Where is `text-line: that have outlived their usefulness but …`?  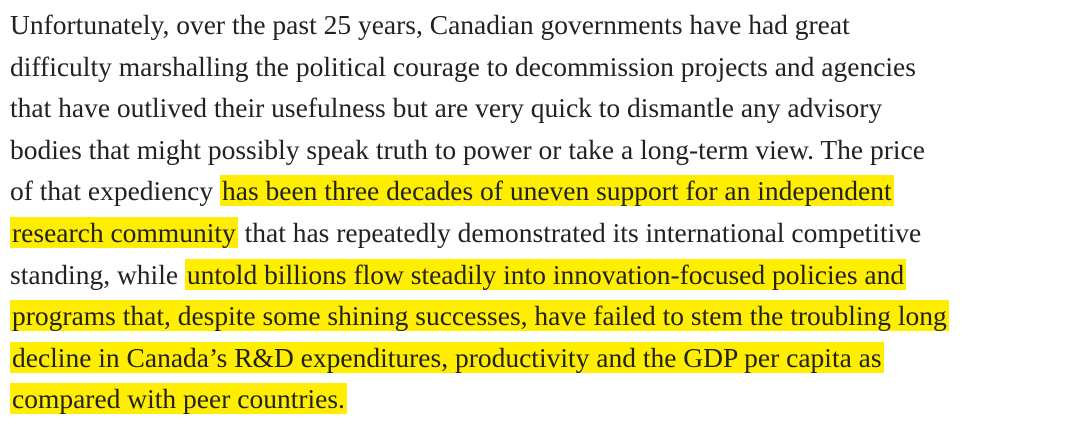 text-line: that have outlived their usefulness but … is located at coordinates (537, 108).